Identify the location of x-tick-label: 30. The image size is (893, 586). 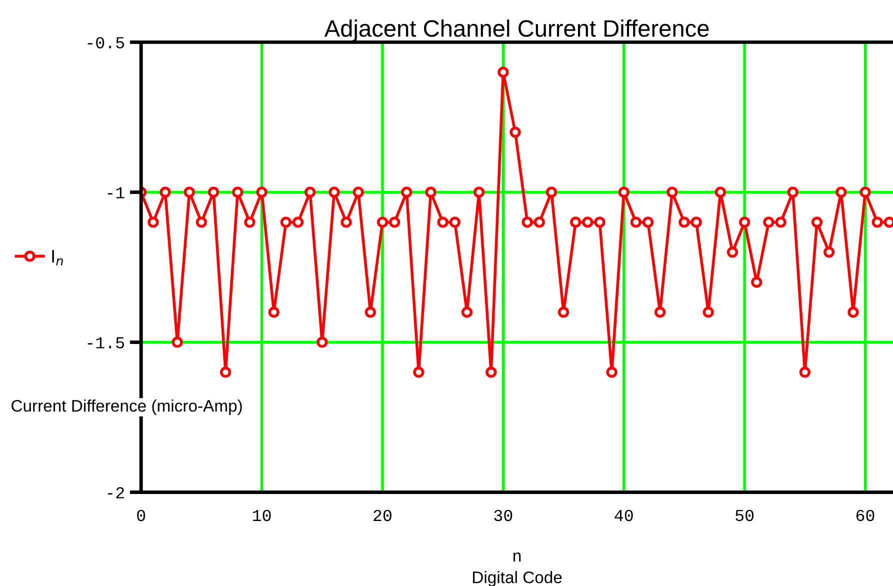
(503, 516).